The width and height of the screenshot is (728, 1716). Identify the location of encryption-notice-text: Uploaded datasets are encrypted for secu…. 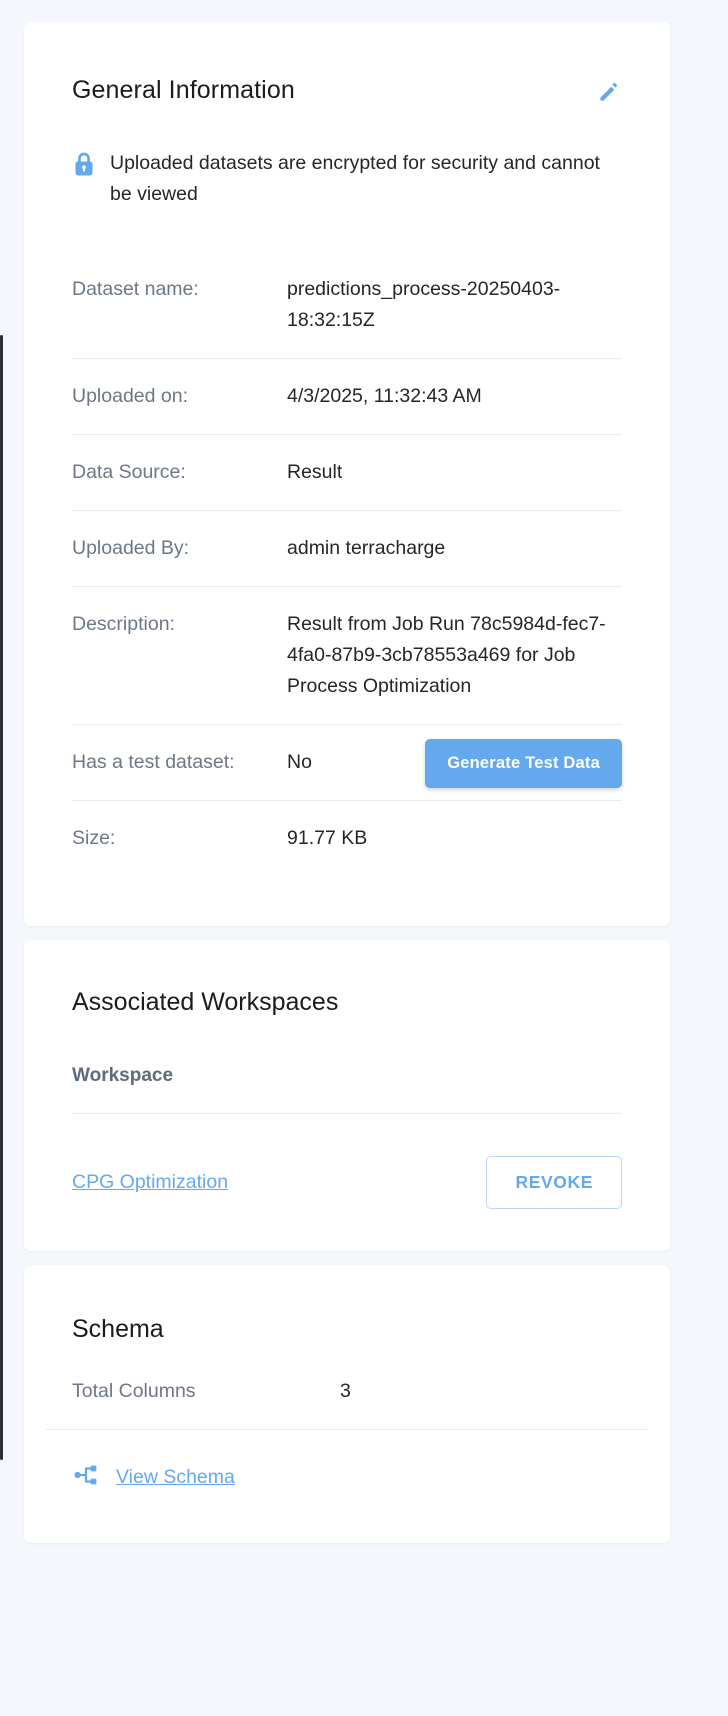
(355, 178).